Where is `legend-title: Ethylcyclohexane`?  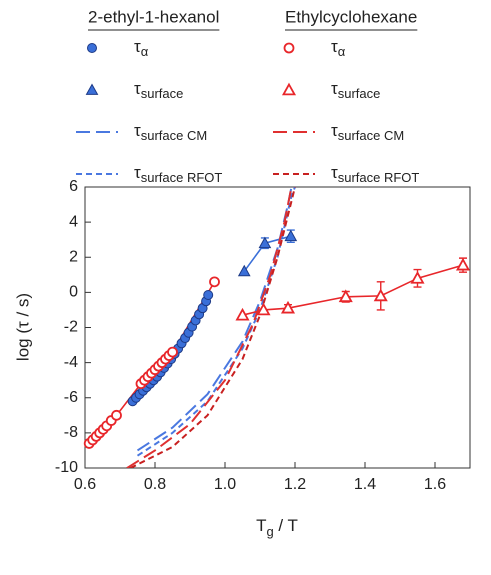 legend-title: Ethylcyclohexane is located at coordinates (351, 16).